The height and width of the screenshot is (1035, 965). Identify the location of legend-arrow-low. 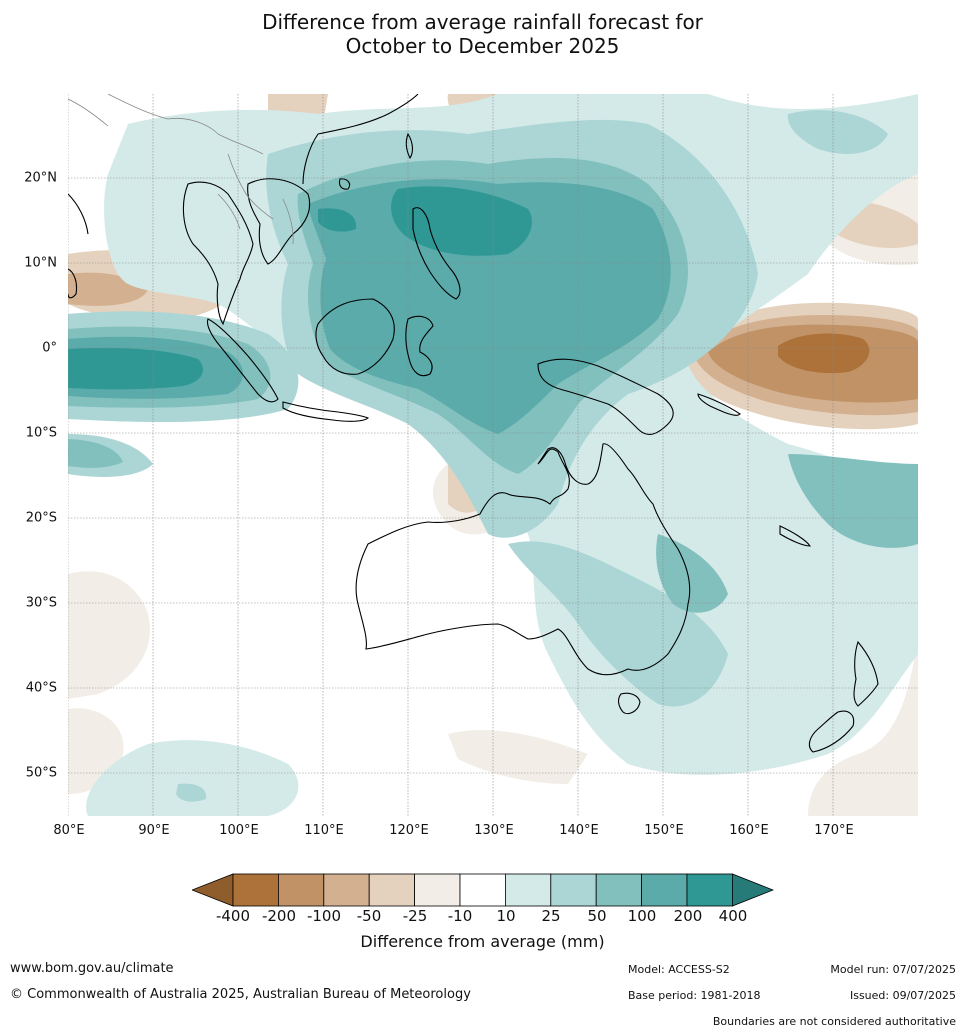
(213, 890).